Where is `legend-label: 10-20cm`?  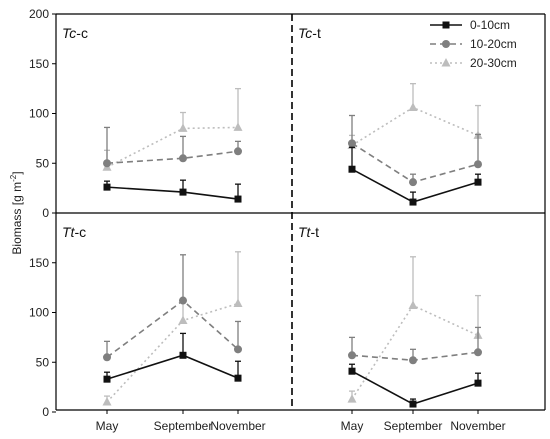
legend-label: 10-20cm is located at coordinates (493, 44).